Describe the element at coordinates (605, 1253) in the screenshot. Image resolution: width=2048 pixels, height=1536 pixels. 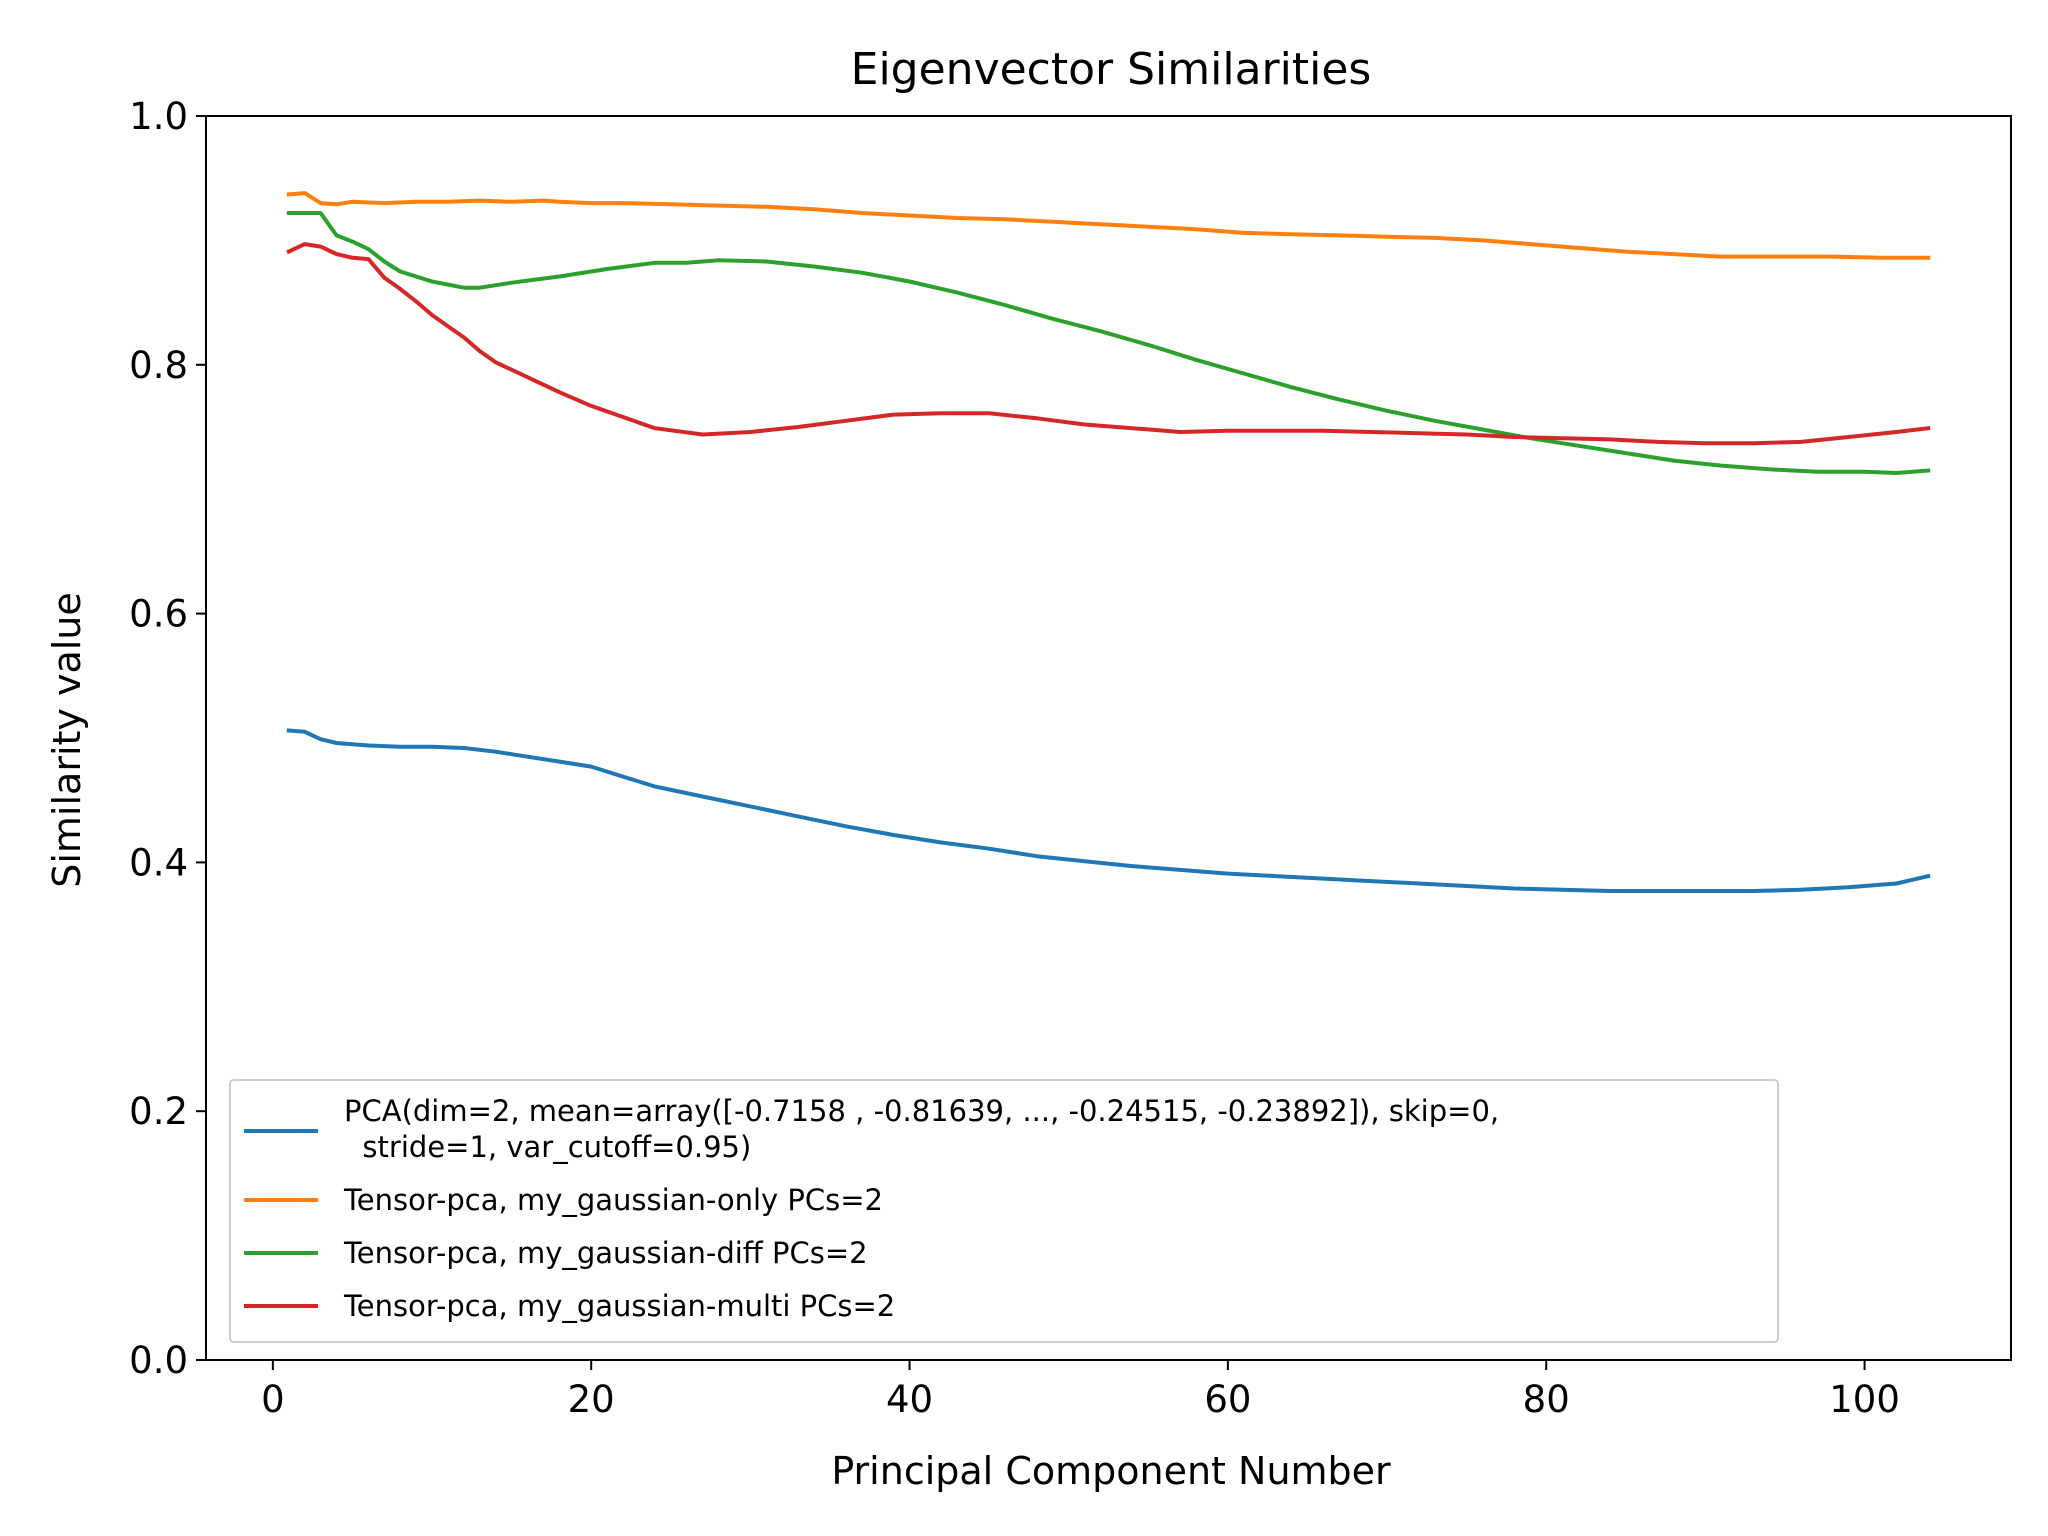
I see `legend-label-3: Tensor-pca, my_gaussian-diff PCs=2` at that location.